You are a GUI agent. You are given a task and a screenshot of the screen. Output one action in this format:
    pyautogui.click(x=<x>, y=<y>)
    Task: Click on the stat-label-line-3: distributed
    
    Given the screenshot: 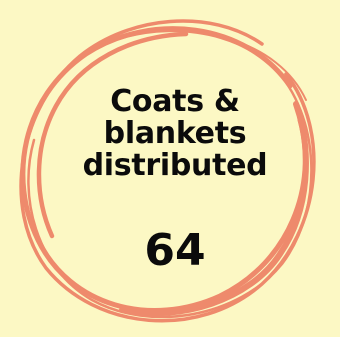 What is the action you would take?
    pyautogui.click(x=175, y=165)
    